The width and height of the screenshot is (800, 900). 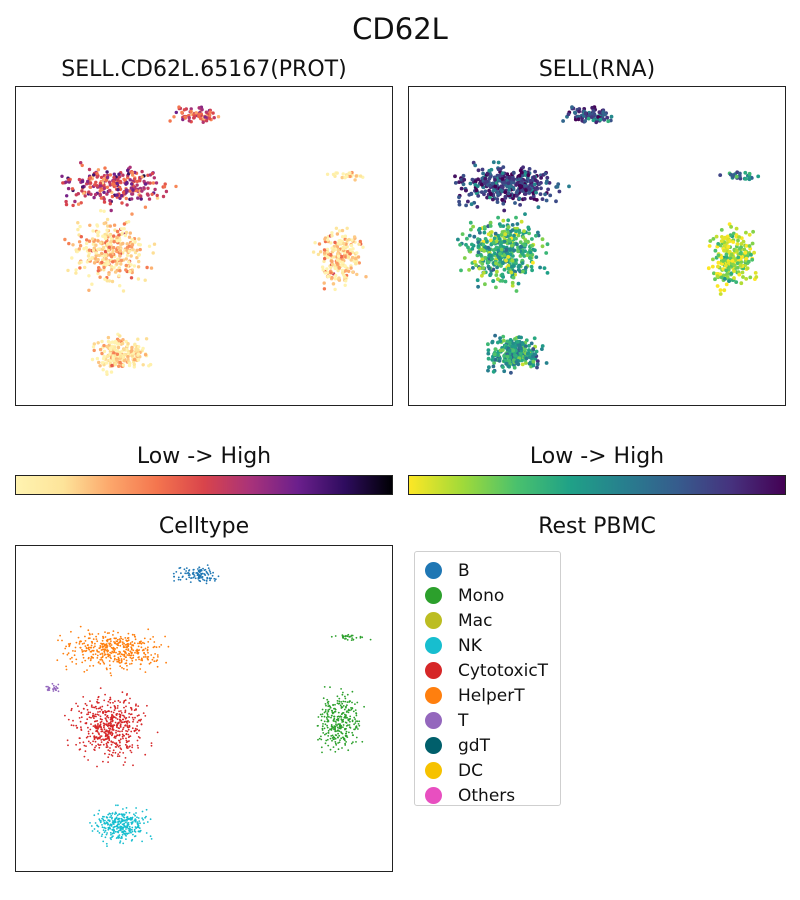 I want to click on legend-item-cytotoxict: CytotoxicT, so click(x=487, y=670).